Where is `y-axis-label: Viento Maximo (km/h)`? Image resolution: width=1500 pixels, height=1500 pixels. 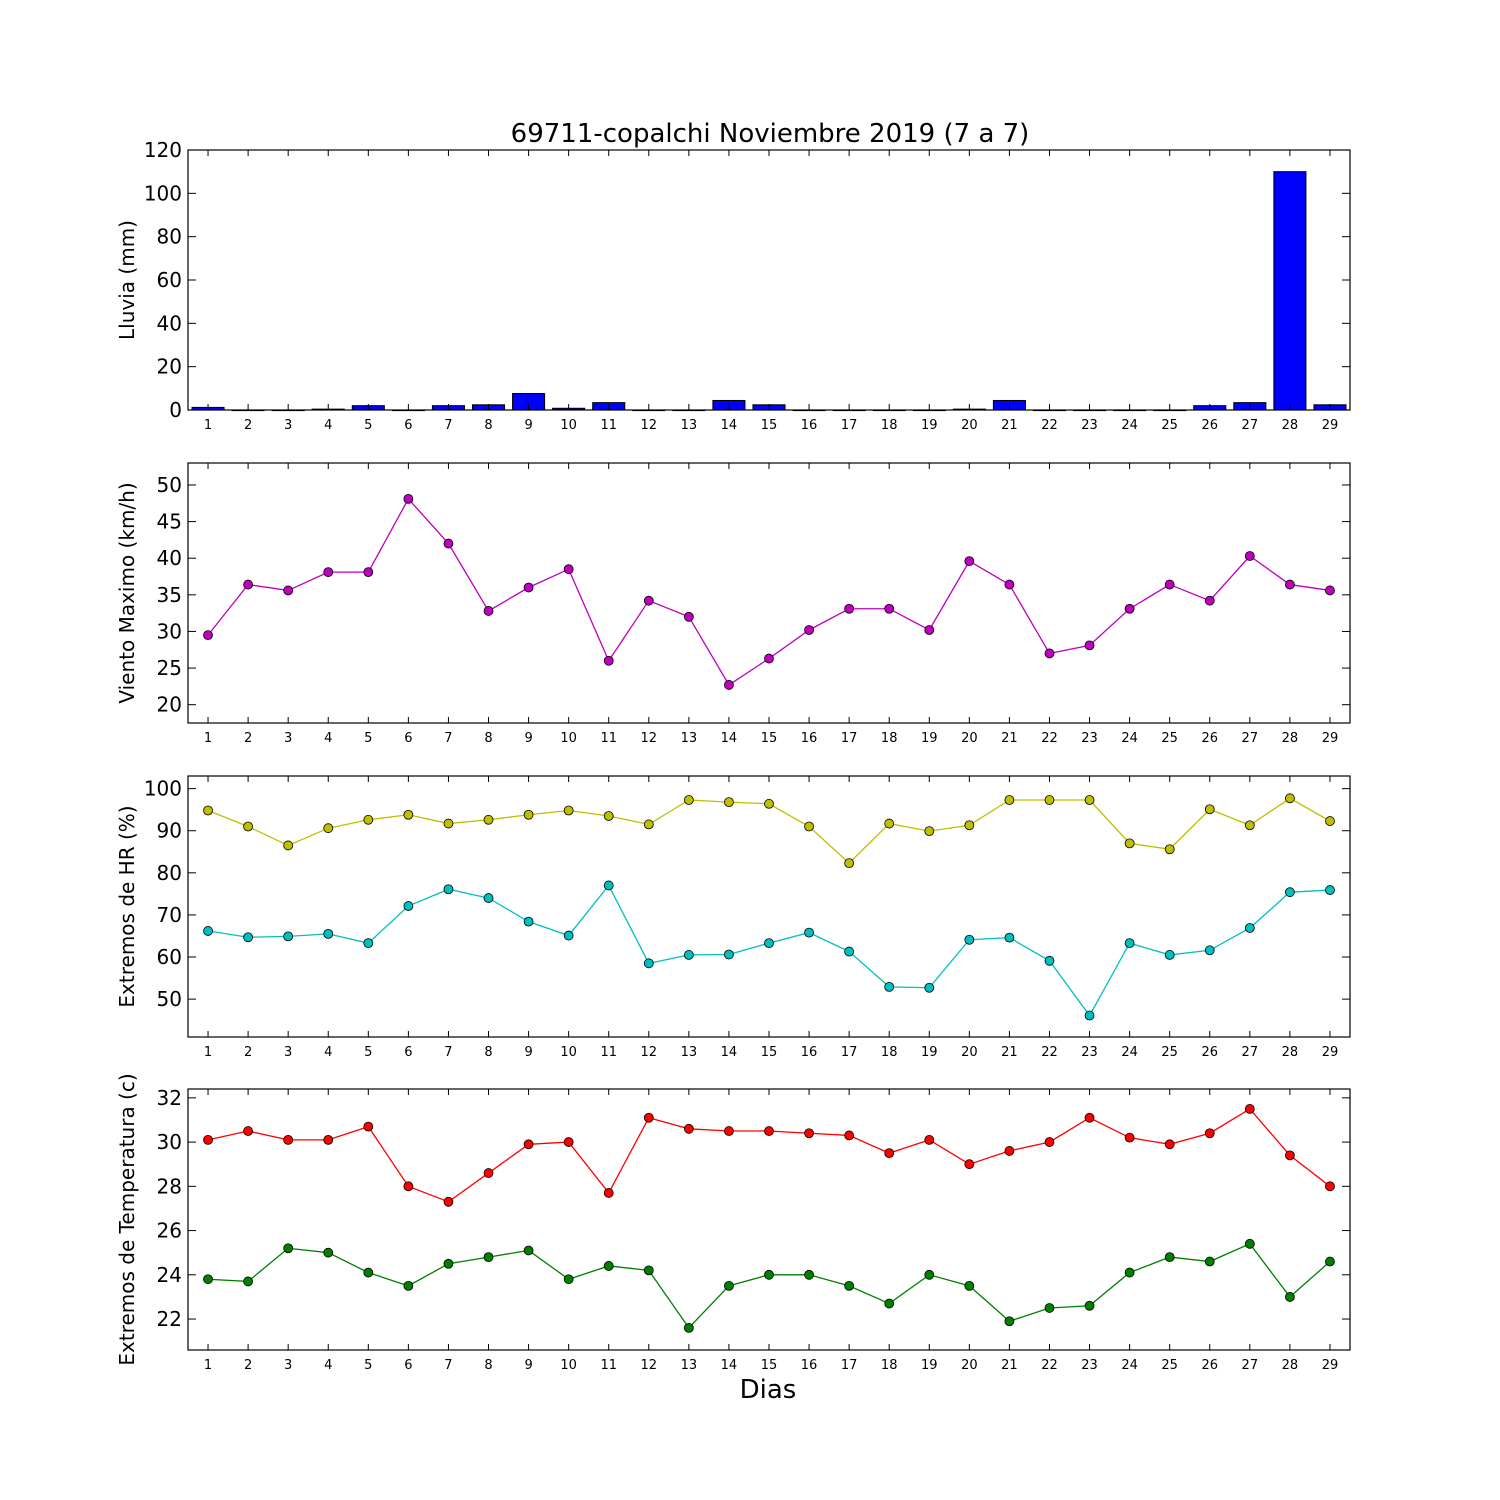
y-axis-label: Viento Maximo (km/h) is located at coordinates (127, 592).